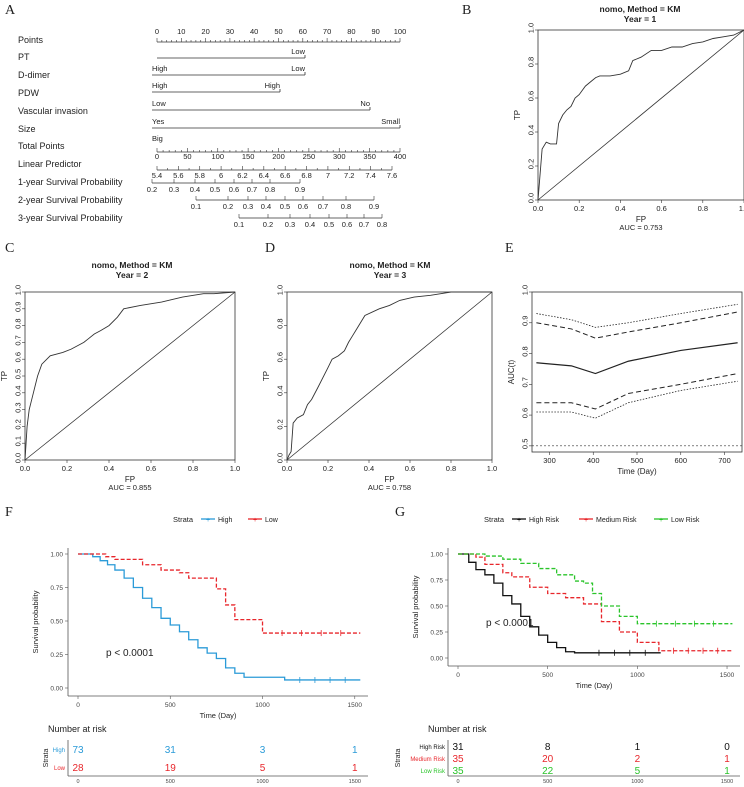 Image resolution: width=744 pixels, height=787 pixels. What do you see at coordinates (390, 275) in the screenshot?
I see `chart-subtitle: Year = 3` at bounding box center [390, 275].